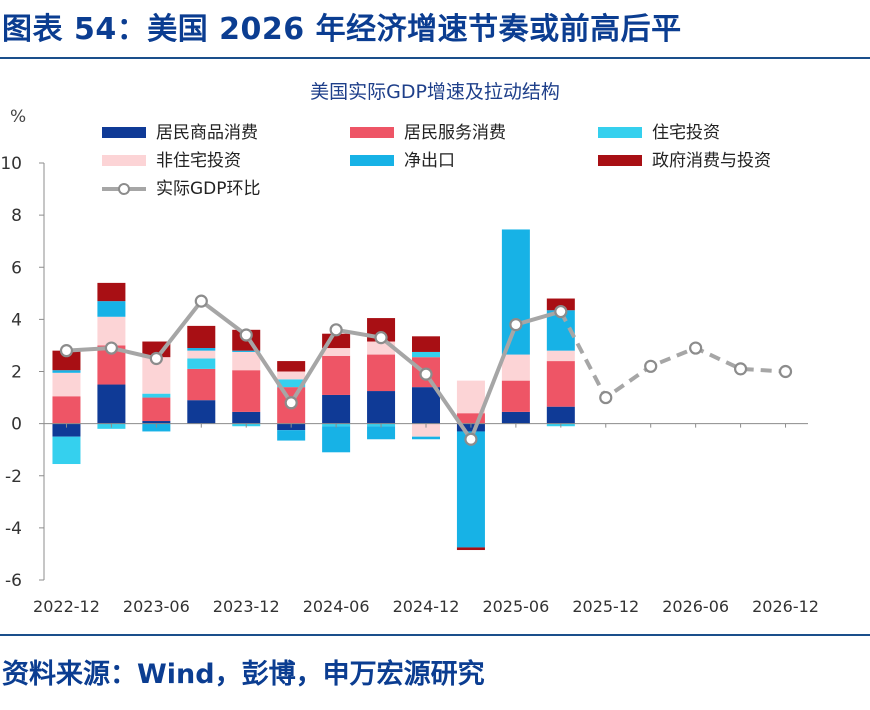 The image size is (870, 710). Describe the element at coordinates (156, 606) in the screenshot. I see `x-tick-label: 2023-06` at that location.